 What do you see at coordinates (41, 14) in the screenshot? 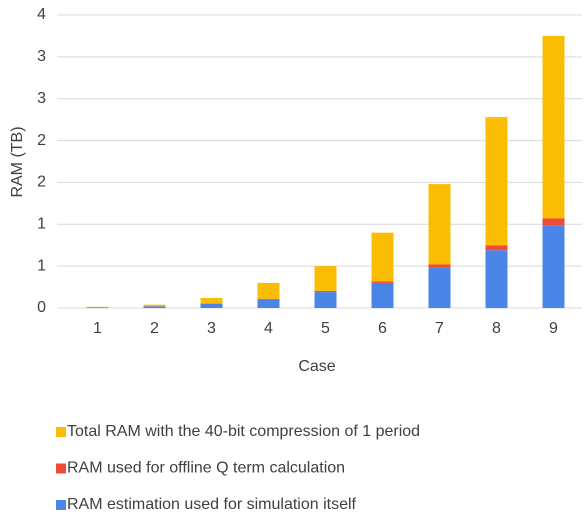
I see `y-tick-label: 4` at bounding box center [41, 14].